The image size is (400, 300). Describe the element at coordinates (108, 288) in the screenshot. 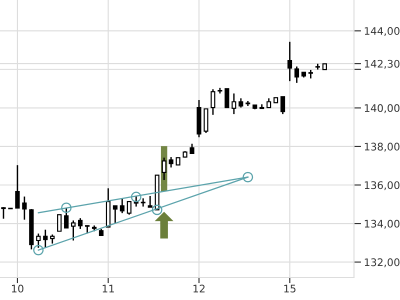

I see `x-tick-label: 11` at that location.